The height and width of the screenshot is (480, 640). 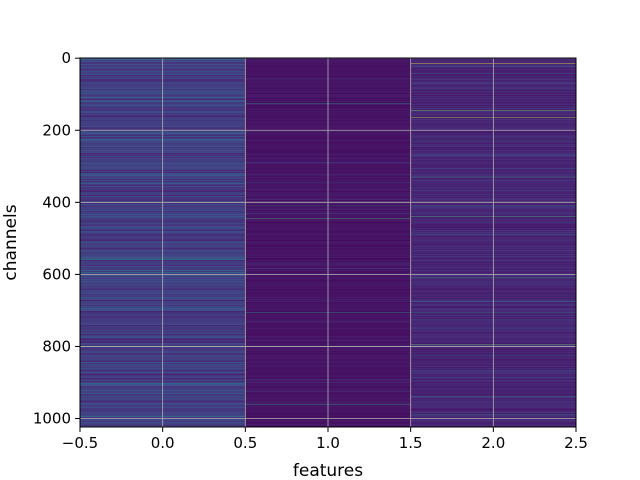 I want to click on y-tick-label: 0, so click(x=66, y=58).